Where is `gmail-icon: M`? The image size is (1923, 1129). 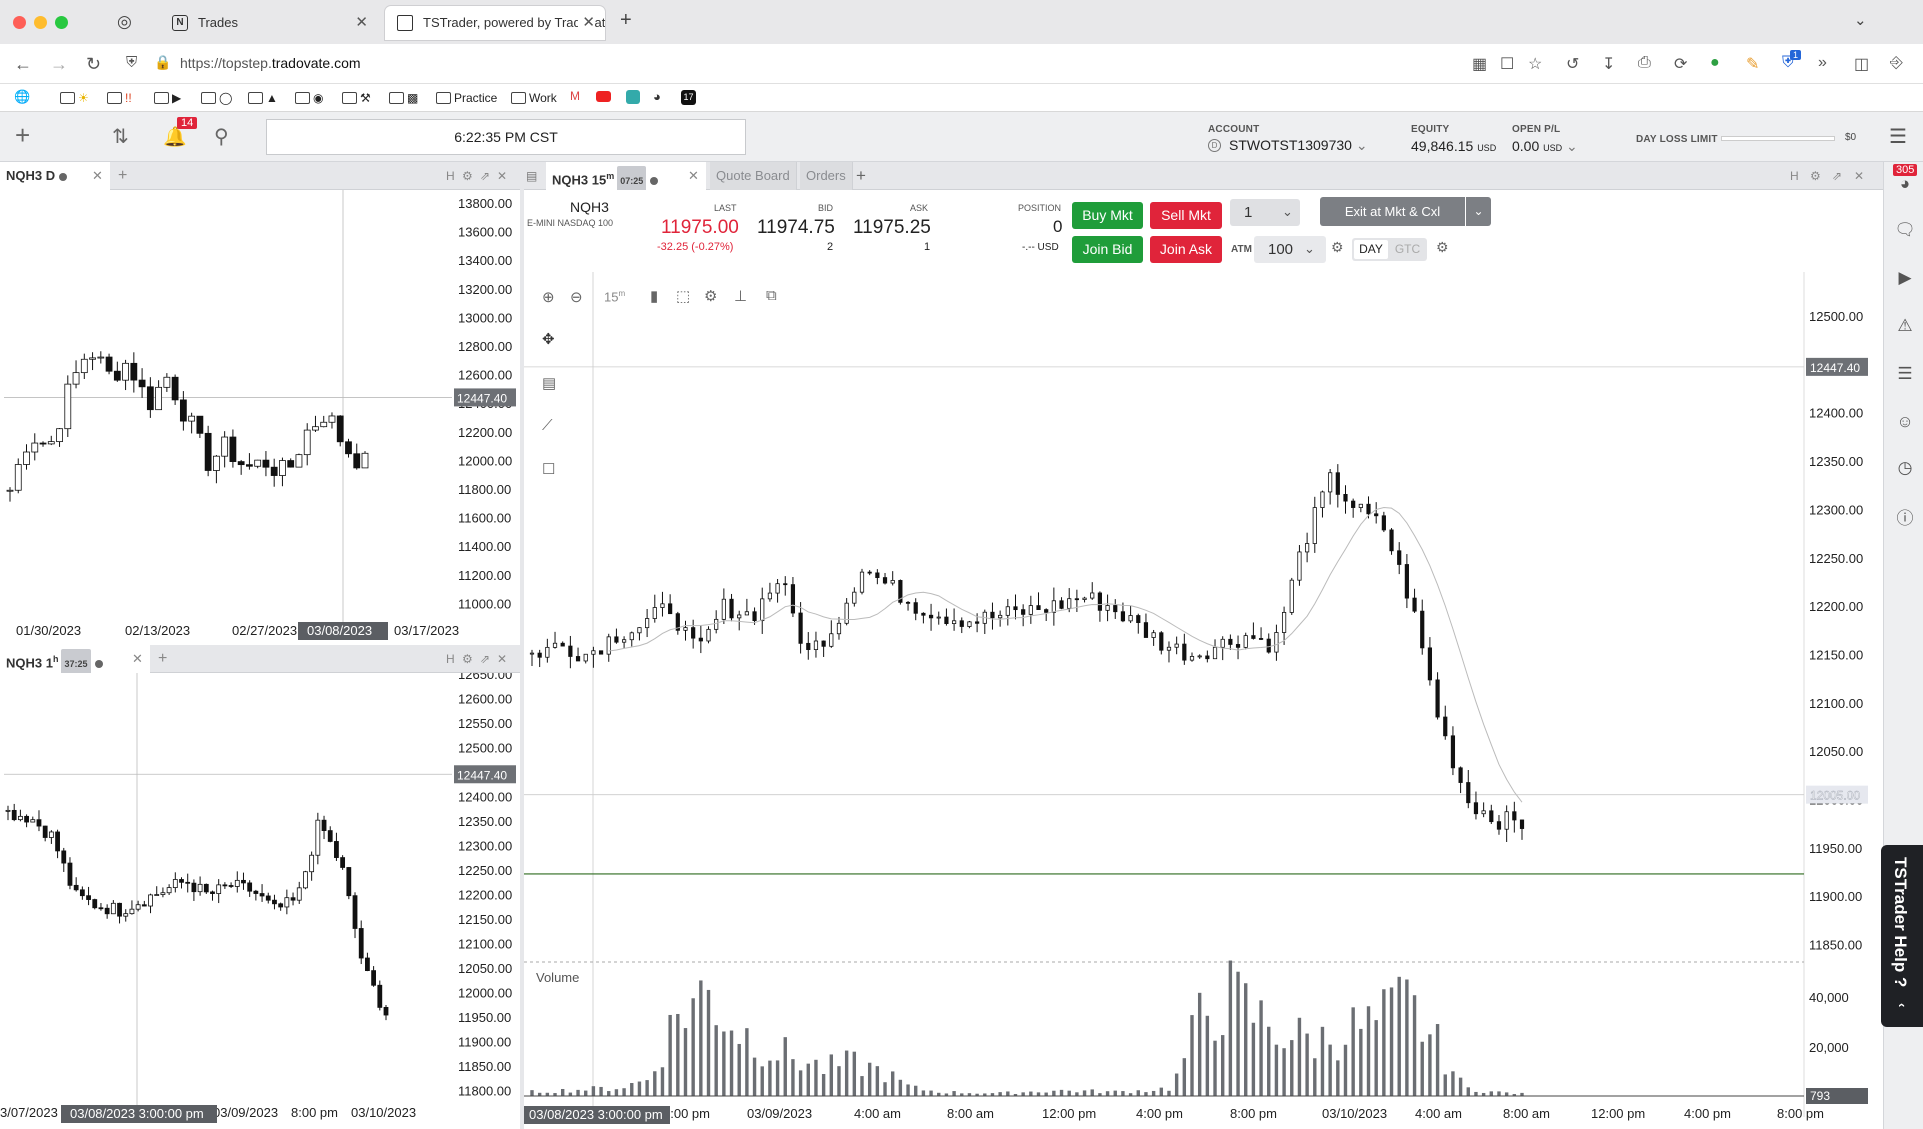
gmail-icon: M is located at coordinates (575, 96).